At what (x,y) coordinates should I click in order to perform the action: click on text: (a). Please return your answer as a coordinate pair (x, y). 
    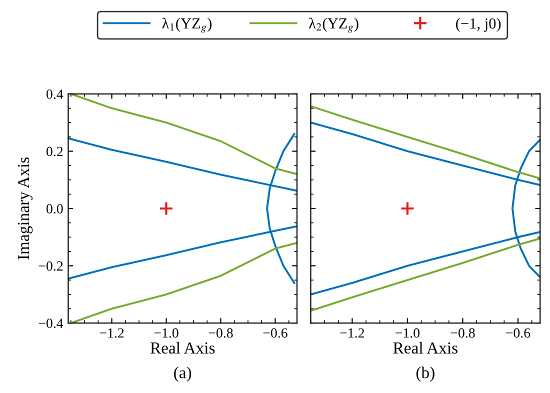
    Looking at the image, I should click on (183, 374).